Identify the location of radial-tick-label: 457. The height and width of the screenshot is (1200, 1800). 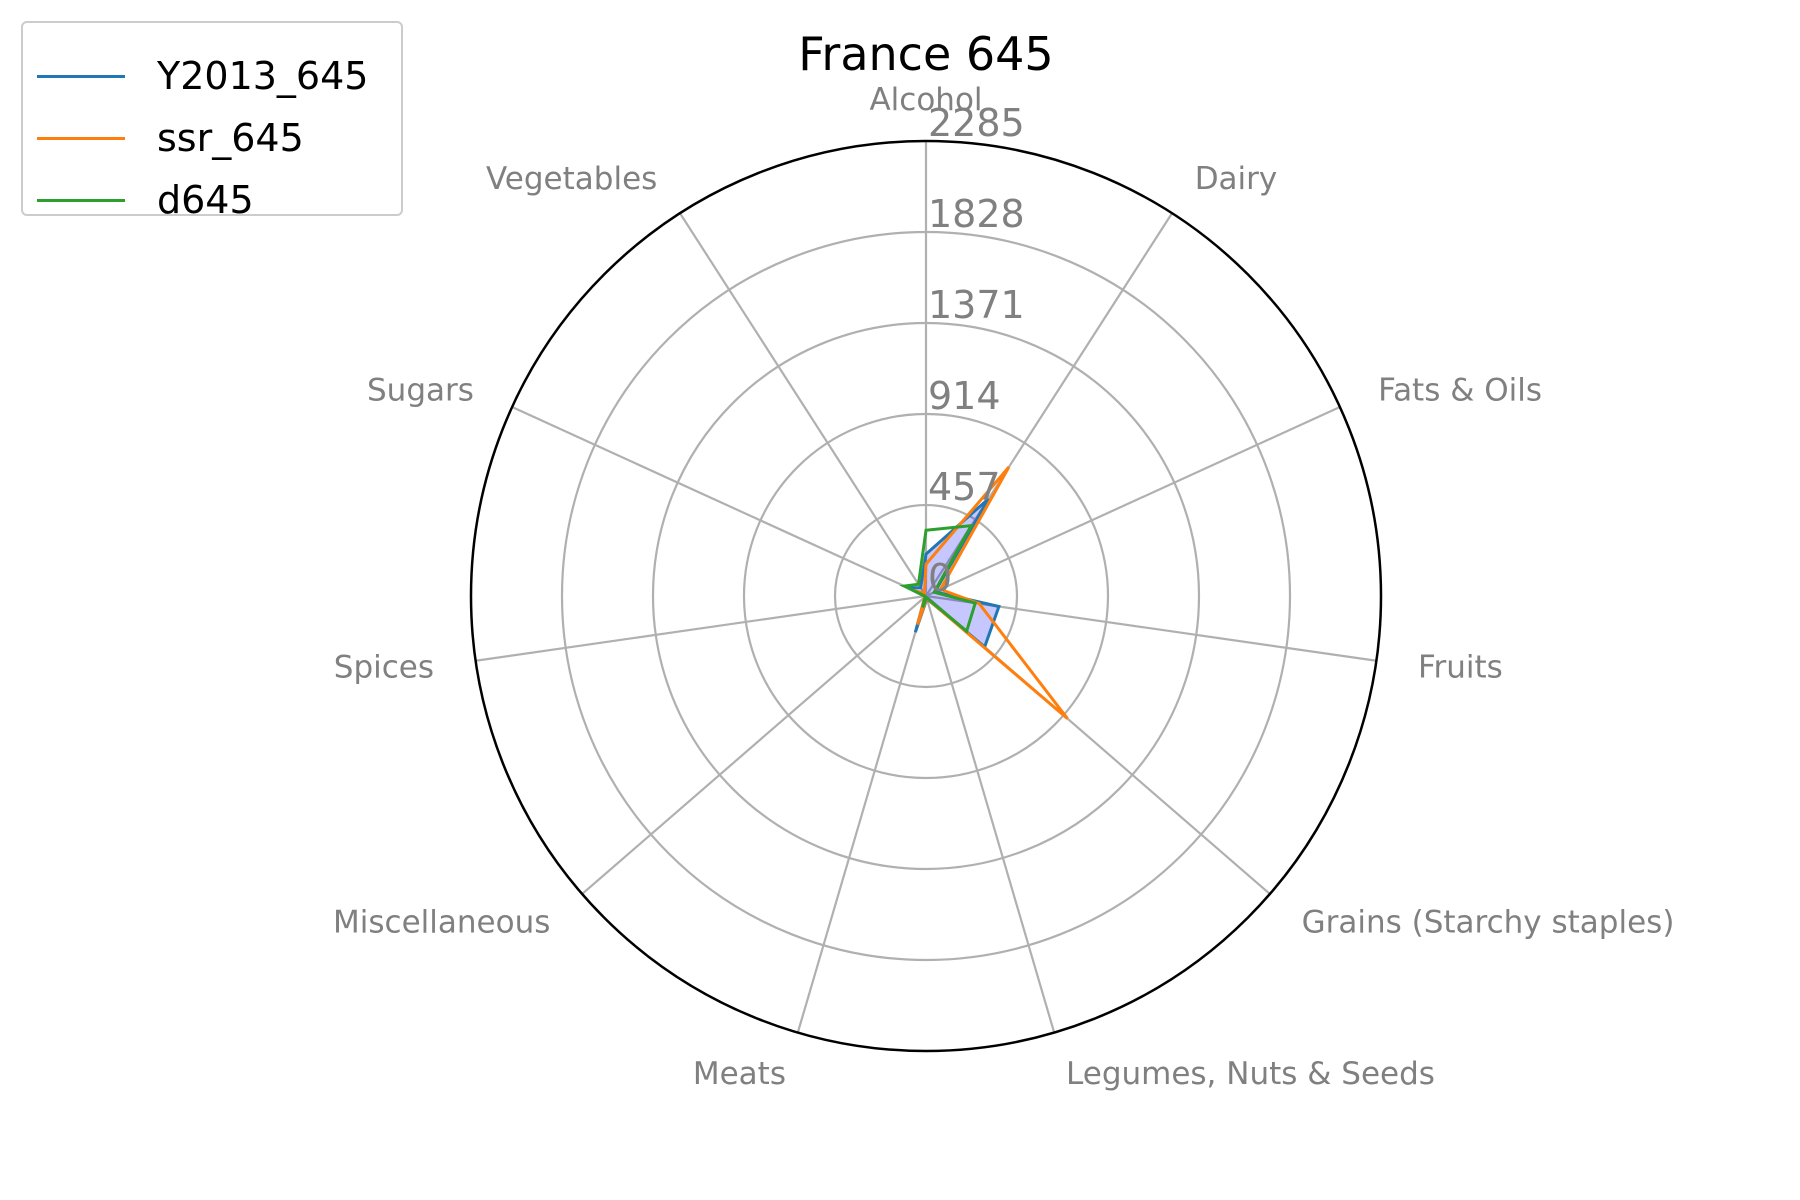
(964, 487).